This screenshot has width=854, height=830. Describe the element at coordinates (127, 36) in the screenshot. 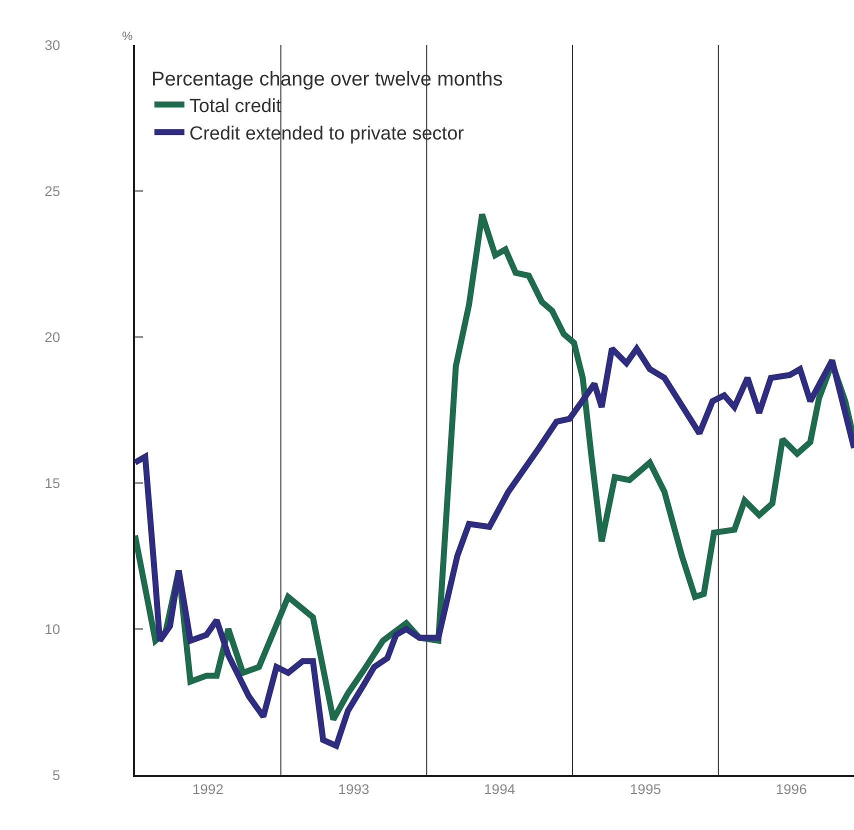

I see `y-axis-title: %` at that location.